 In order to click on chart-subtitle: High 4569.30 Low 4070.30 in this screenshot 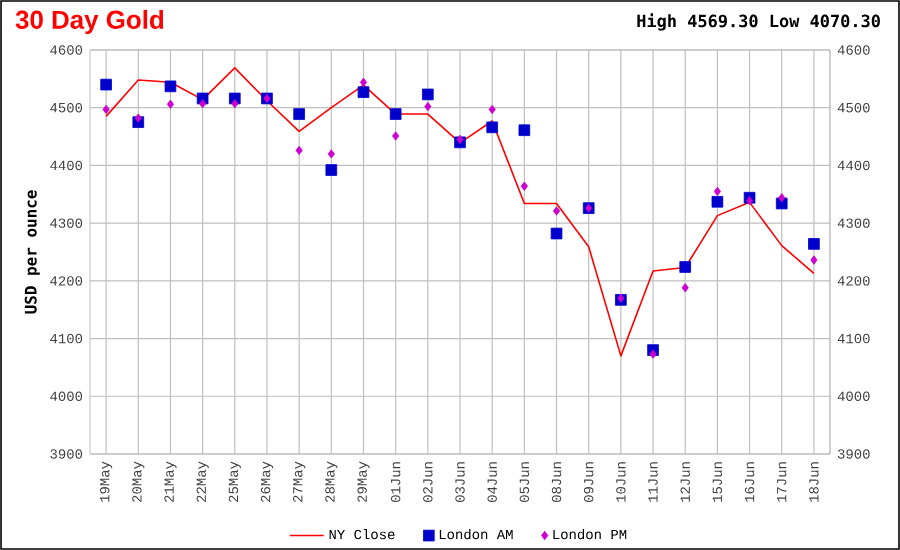, I will do `click(758, 22)`.